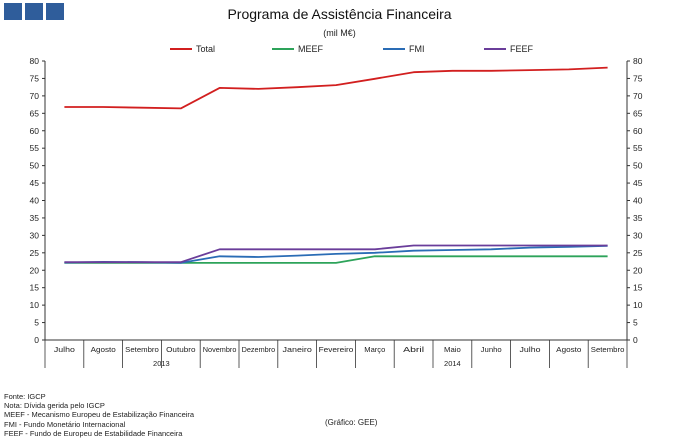  Describe the element at coordinates (35, 61) in the screenshot. I see `y-tick-label-left: 80` at that location.